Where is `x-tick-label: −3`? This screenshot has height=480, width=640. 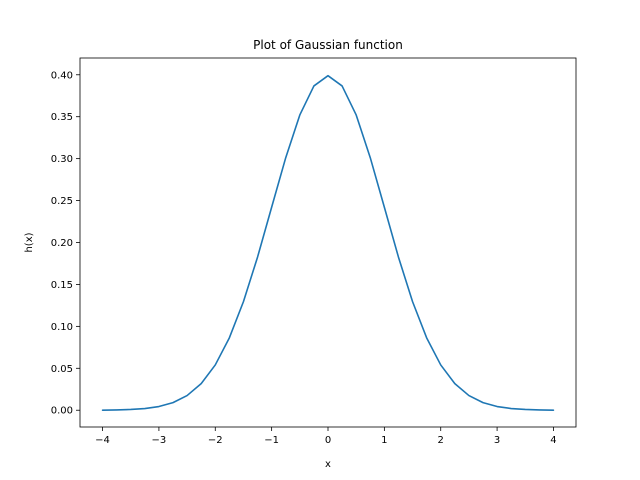 x-tick-label: −3 is located at coordinates (159, 440).